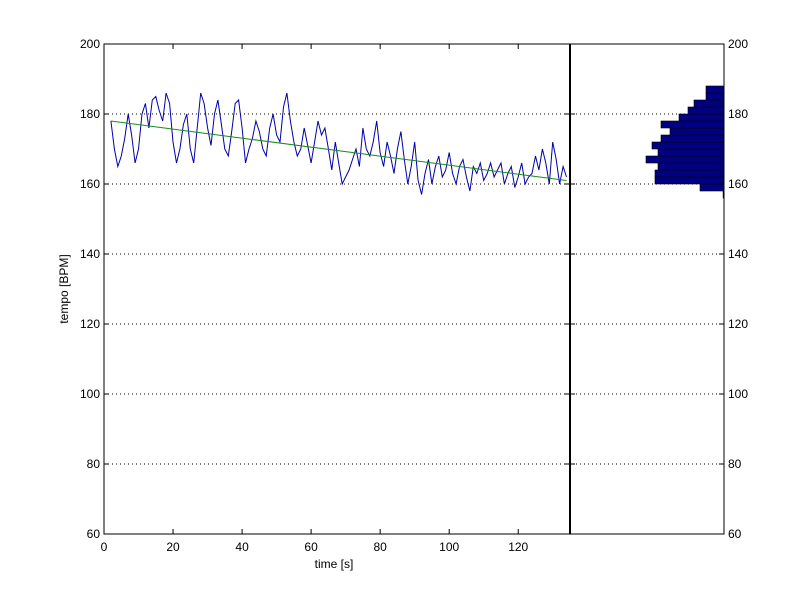 The height and width of the screenshot is (605, 801). What do you see at coordinates (735, 464) in the screenshot?
I see `y-right-tick-label: 80` at bounding box center [735, 464].